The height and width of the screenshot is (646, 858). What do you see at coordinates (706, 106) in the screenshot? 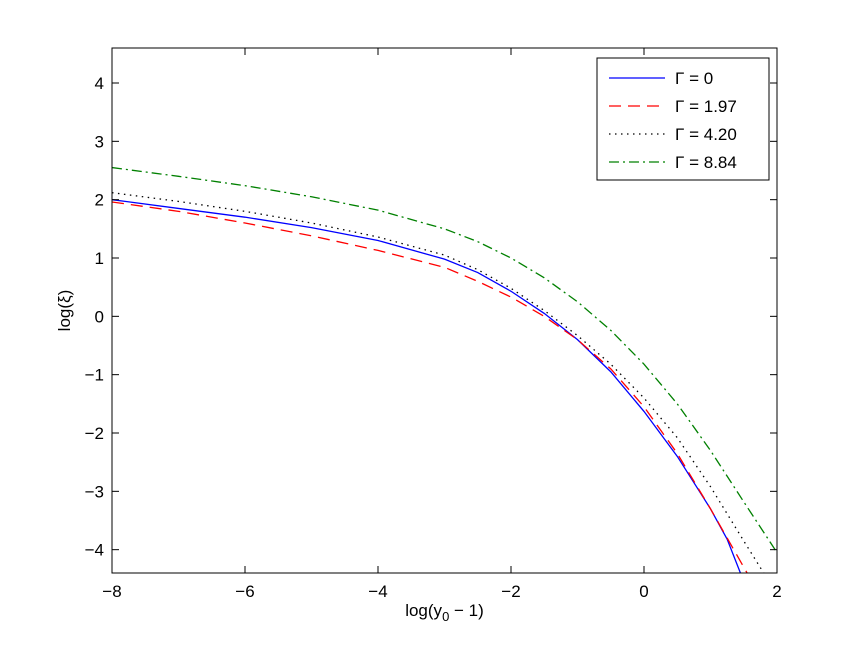
I see `legend-entry-1: Γ = 1.97` at bounding box center [706, 106].